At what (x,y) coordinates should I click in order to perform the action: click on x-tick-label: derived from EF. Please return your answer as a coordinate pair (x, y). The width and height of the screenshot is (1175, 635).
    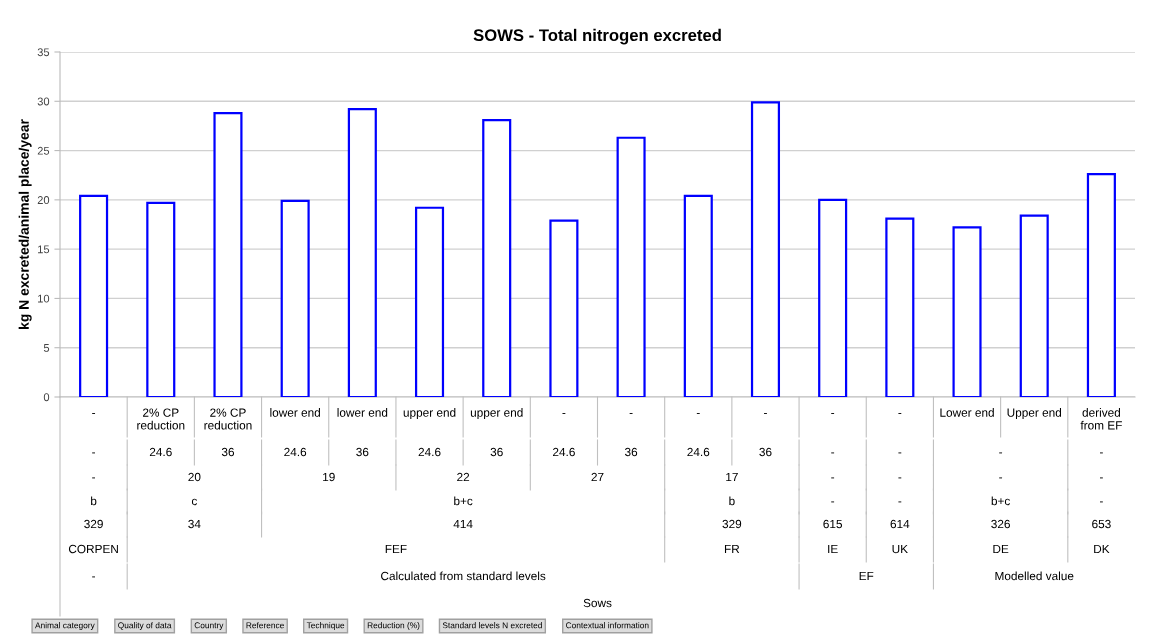
    Looking at the image, I should click on (1101, 419).